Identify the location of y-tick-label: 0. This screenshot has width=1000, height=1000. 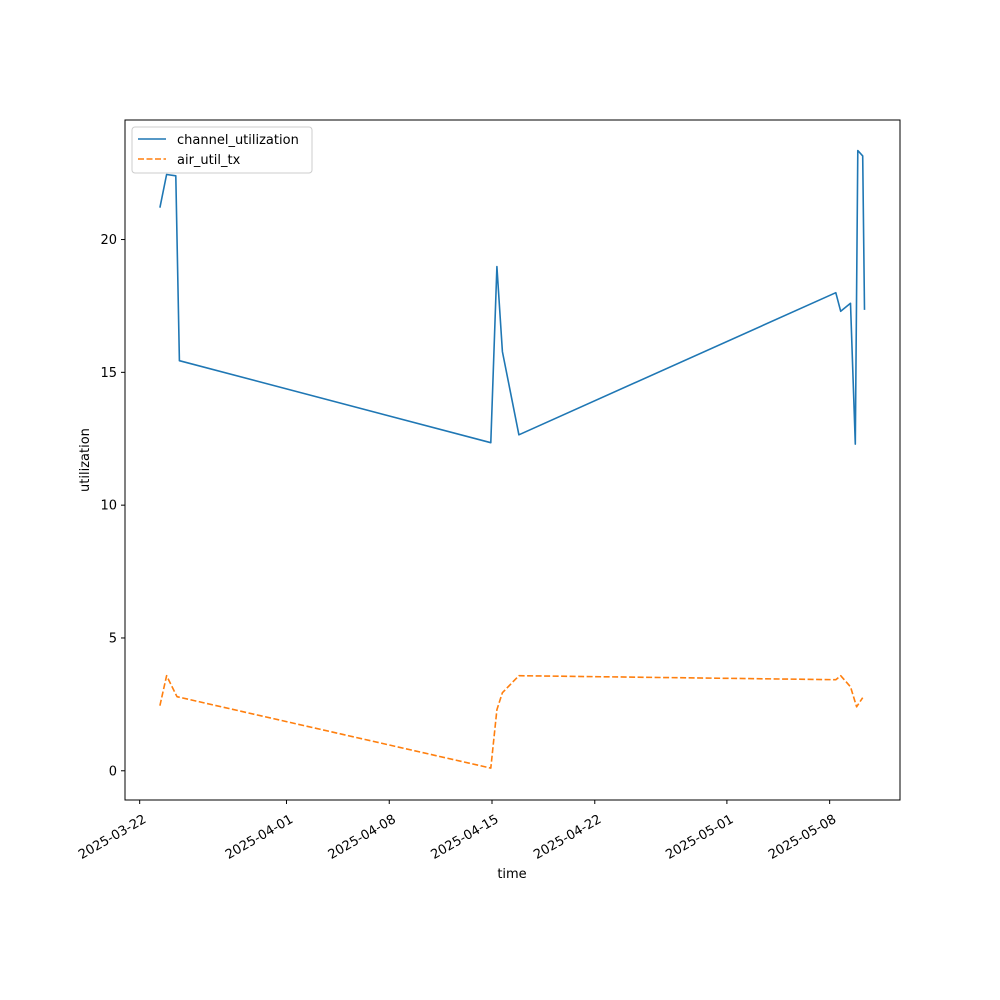
(113, 771).